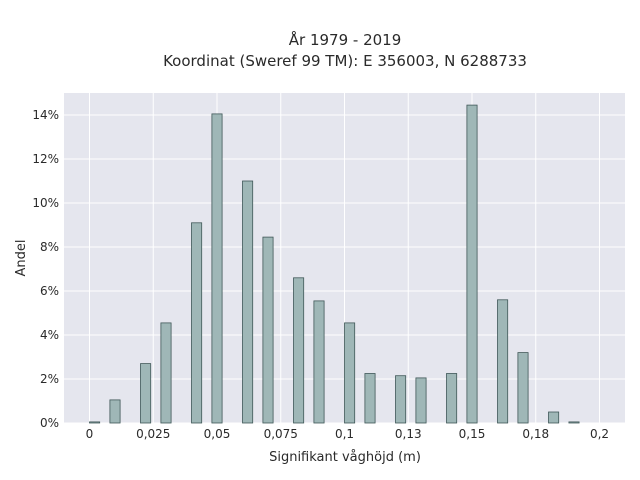 The image size is (640, 480). What do you see at coordinates (49, 247) in the screenshot?
I see `y-tick-label: 8%` at bounding box center [49, 247].